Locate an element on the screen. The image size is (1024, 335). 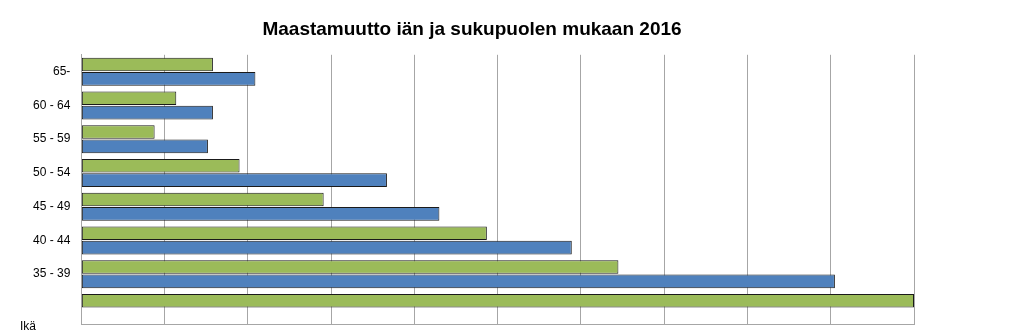
y-tick-label: 35 - 39 is located at coordinates (52, 273).